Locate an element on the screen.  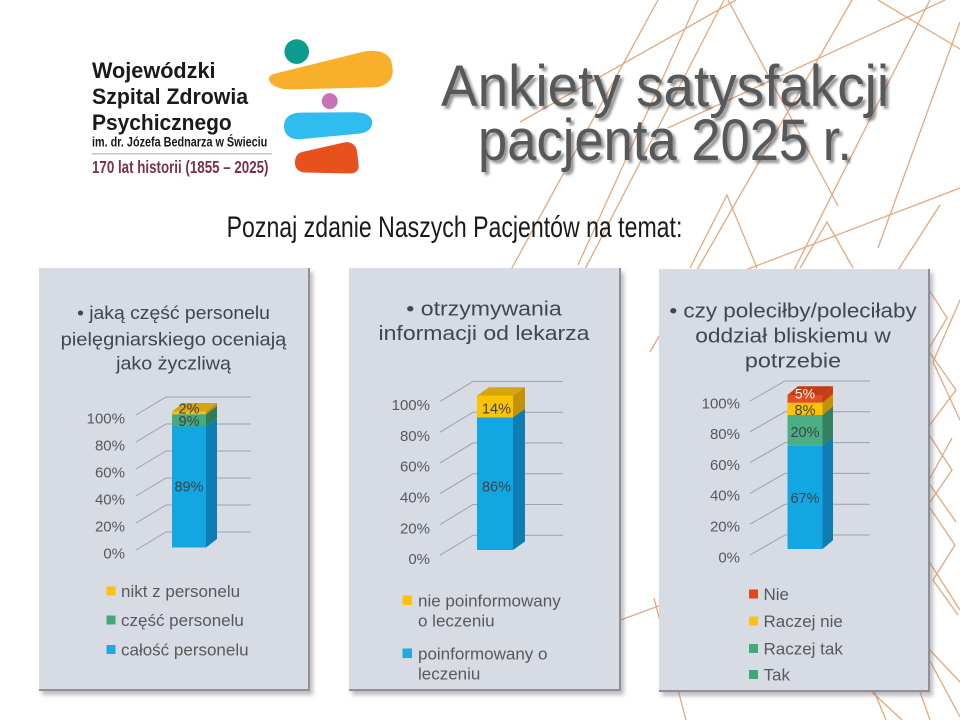
svg-text: potrzebie is located at coordinates (793, 360).